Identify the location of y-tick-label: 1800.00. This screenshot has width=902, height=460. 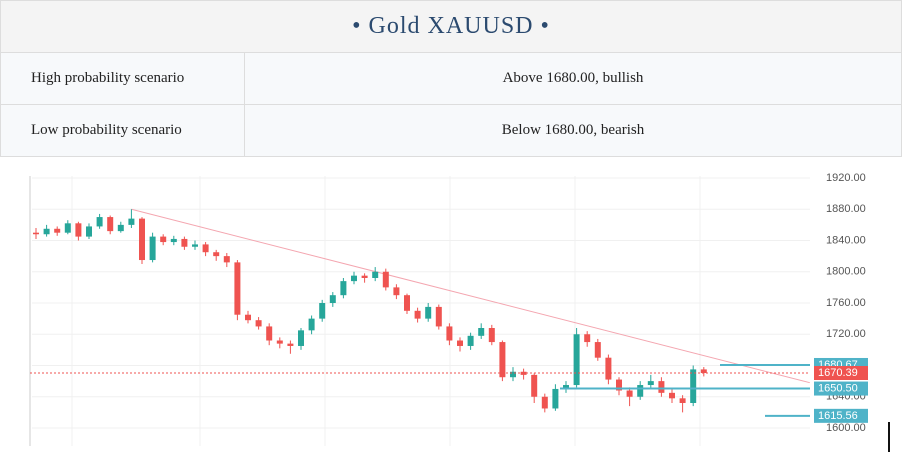
(846, 272).